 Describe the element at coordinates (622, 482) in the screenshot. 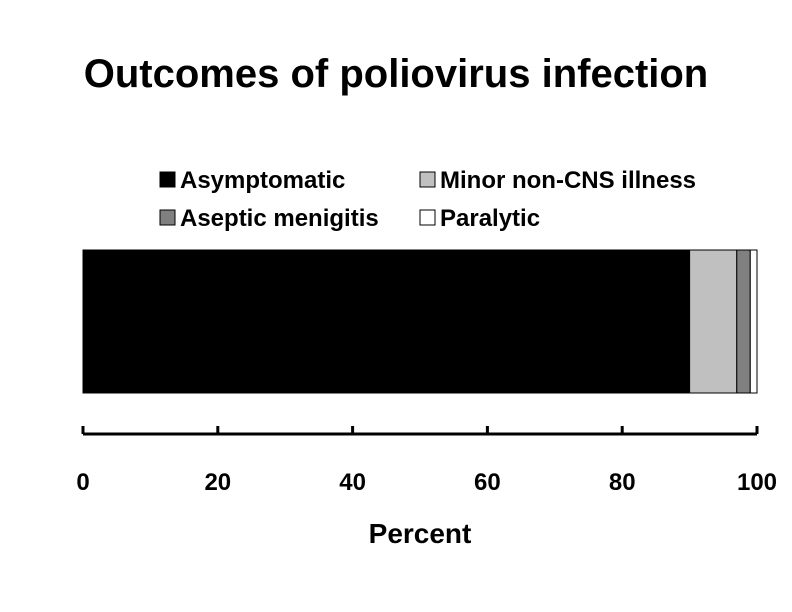

I see `x-tick-label-80: 80` at that location.